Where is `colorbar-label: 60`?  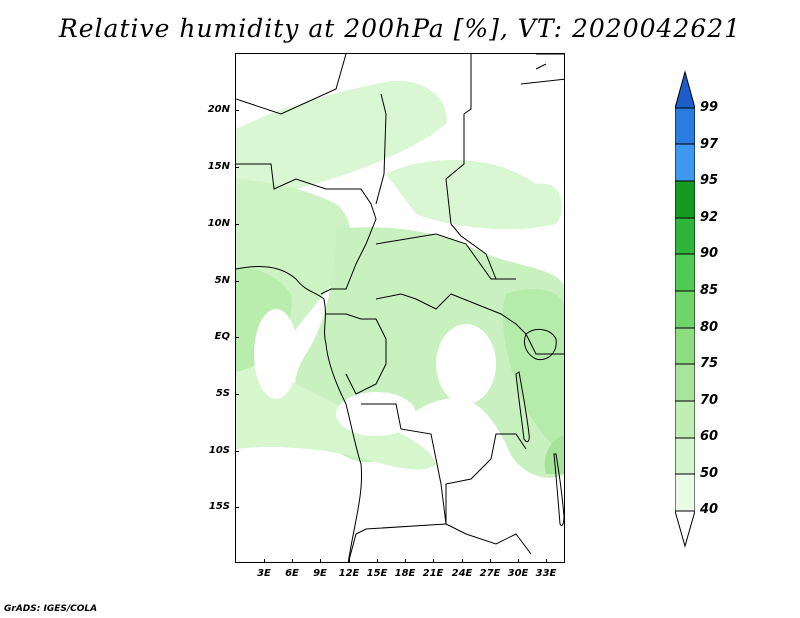
colorbar-label: 60 is located at coordinates (709, 436).